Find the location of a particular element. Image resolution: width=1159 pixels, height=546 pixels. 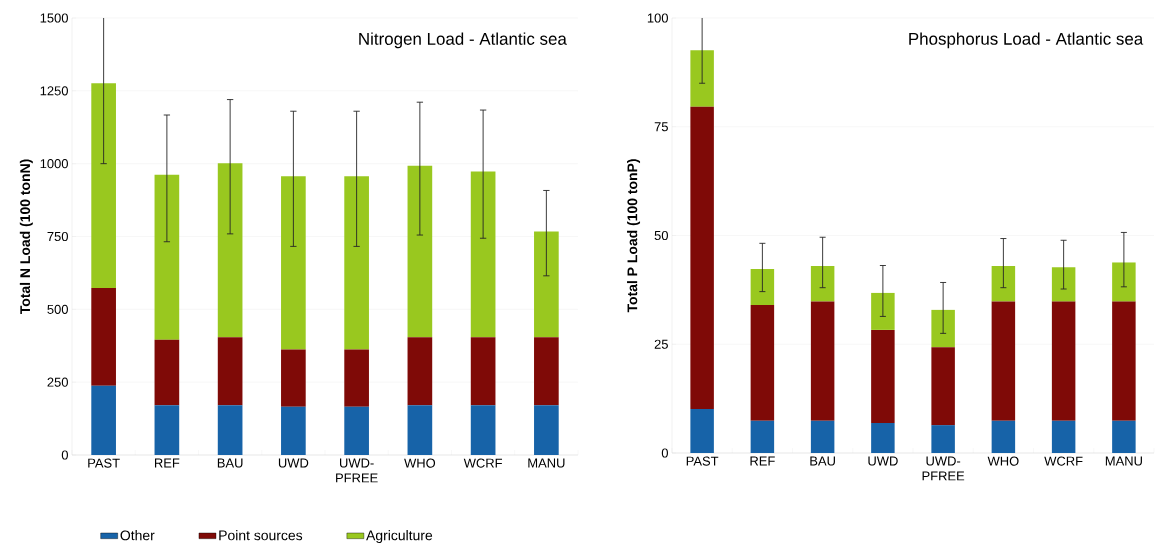

y-tick-label: 750 is located at coordinates (57, 237).